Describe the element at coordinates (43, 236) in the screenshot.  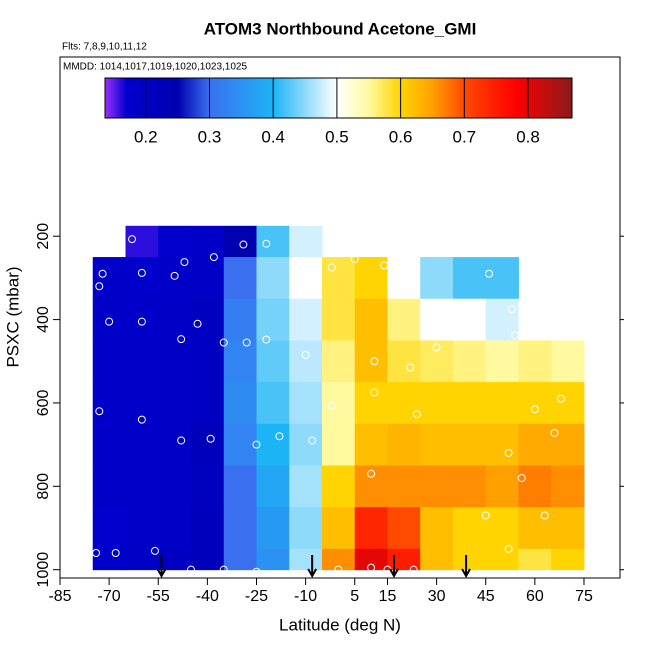
I see `y-tick-label: 200` at that location.